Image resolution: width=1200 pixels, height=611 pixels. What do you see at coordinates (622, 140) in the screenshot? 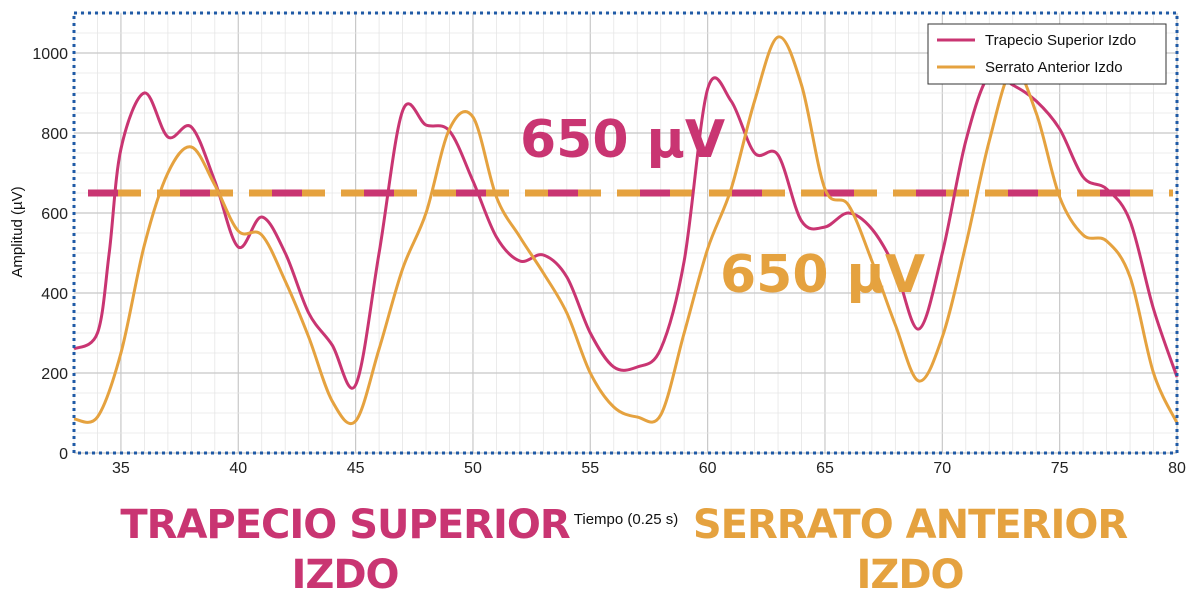
I see `trapecio-threshold-label: 650 µV` at bounding box center [622, 140].